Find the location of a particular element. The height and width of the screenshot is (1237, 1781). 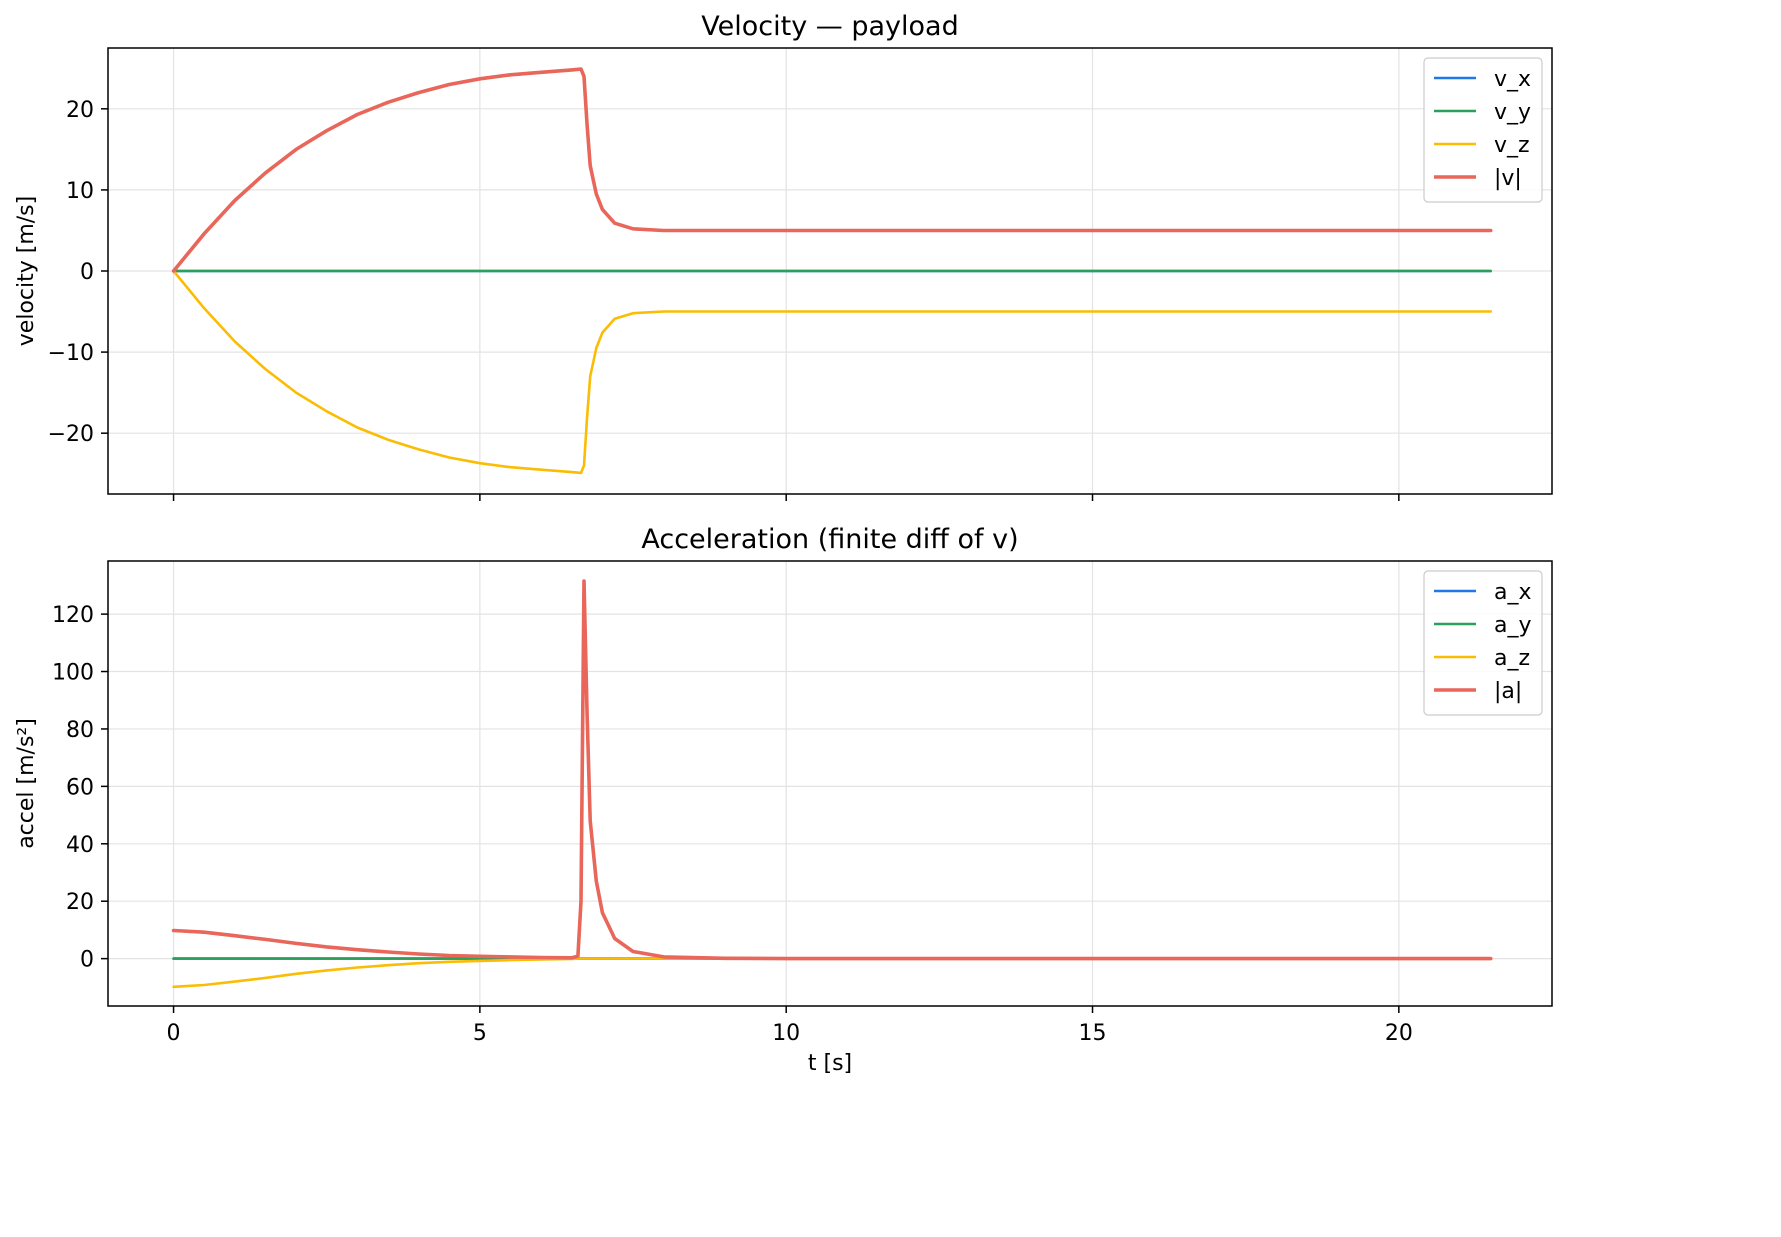

velocity-y-axis-label: velocity [m/s] is located at coordinates (26, 271).